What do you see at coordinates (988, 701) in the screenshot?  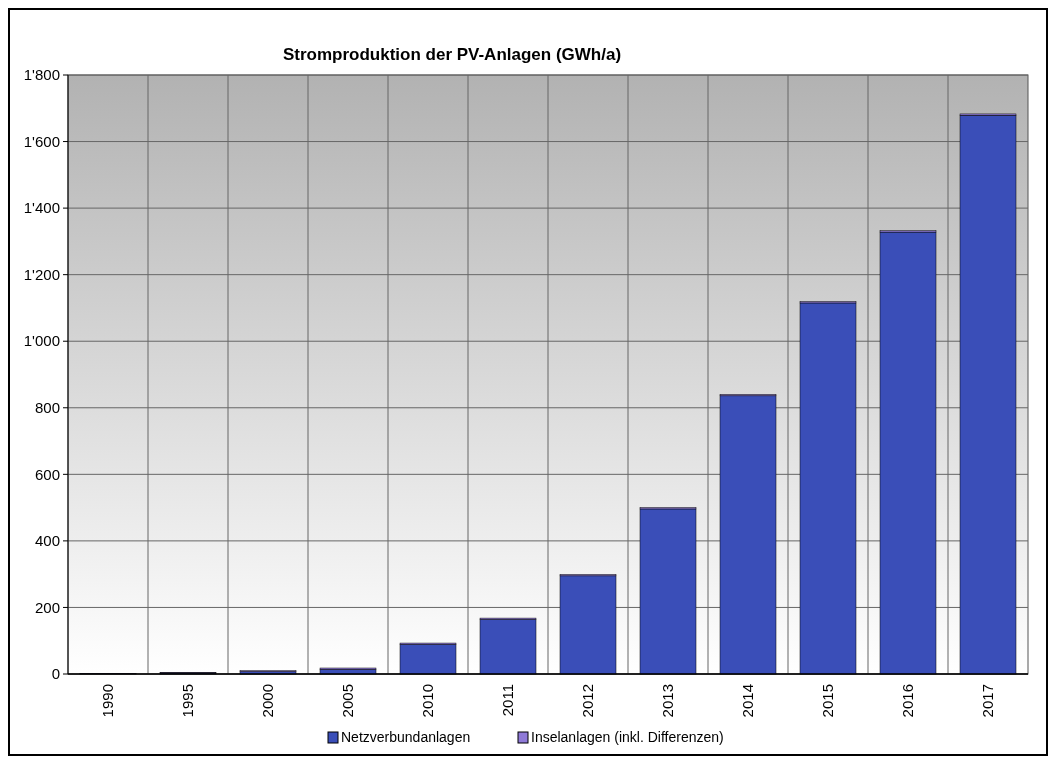 I see `x-tick-label: 2017` at bounding box center [988, 701].